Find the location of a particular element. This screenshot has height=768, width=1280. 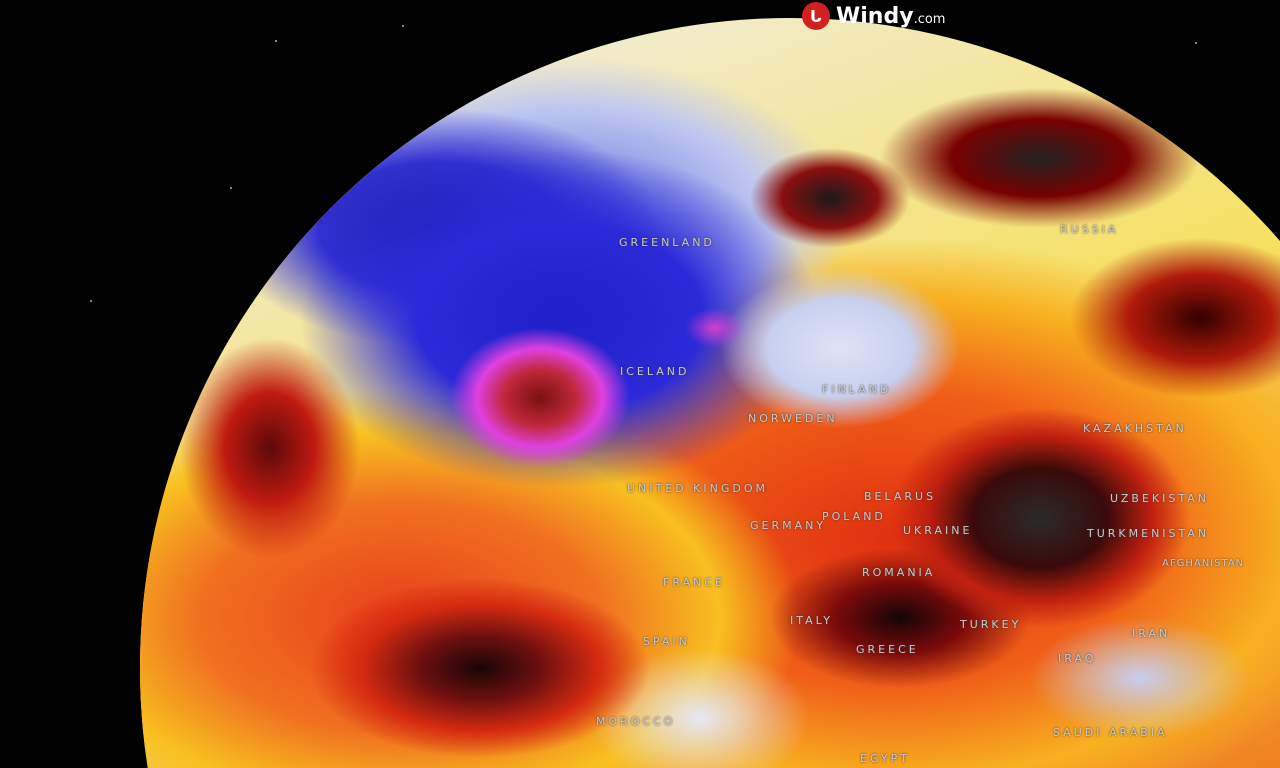

map-label: UNITED KINGDOM is located at coordinates (697, 488).